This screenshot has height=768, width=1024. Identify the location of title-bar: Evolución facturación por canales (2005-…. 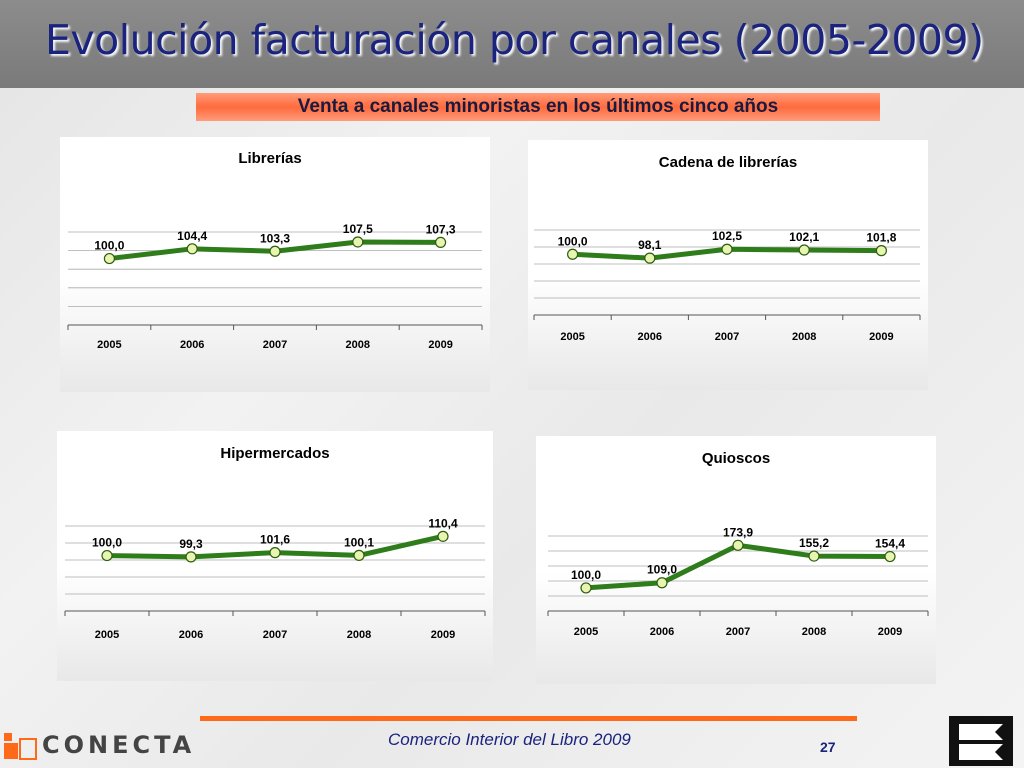
(512, 44).